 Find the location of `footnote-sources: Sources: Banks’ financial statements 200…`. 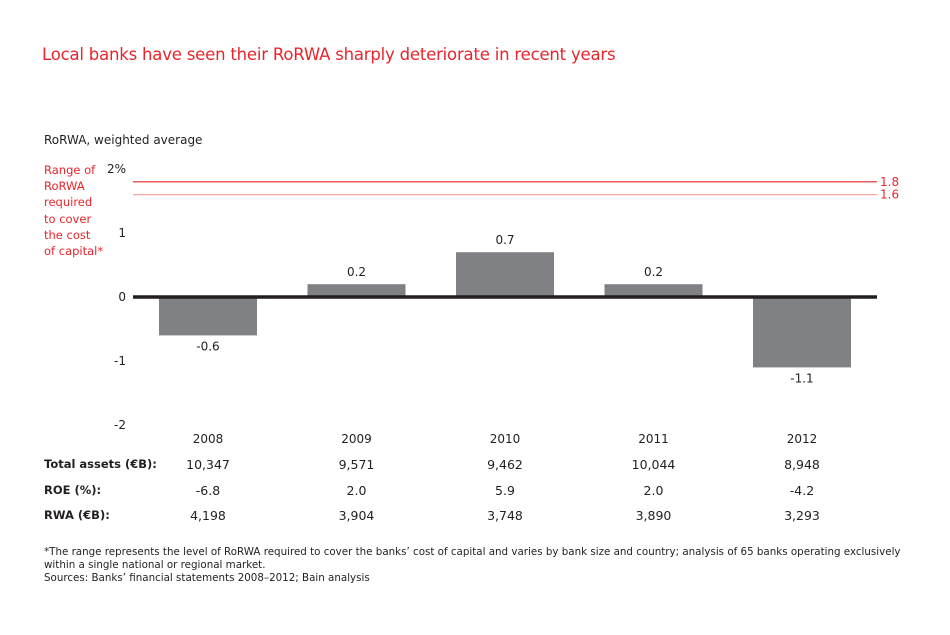

footnote-sources: Sources: Banks’ financial statements 200… is located at coordinates (207, 578).